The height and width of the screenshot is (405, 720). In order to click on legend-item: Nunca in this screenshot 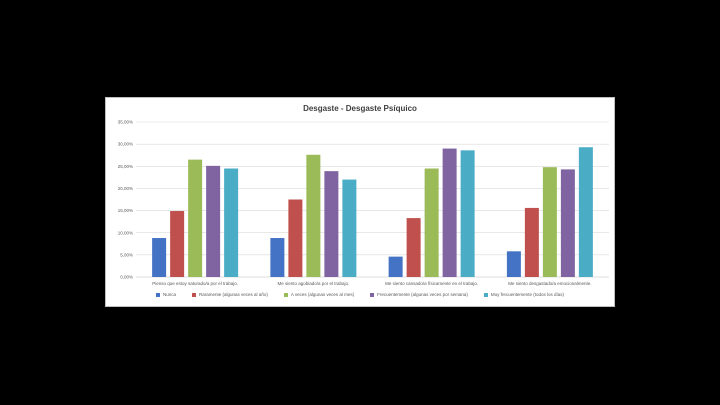, I will do `click(166, 294)`.